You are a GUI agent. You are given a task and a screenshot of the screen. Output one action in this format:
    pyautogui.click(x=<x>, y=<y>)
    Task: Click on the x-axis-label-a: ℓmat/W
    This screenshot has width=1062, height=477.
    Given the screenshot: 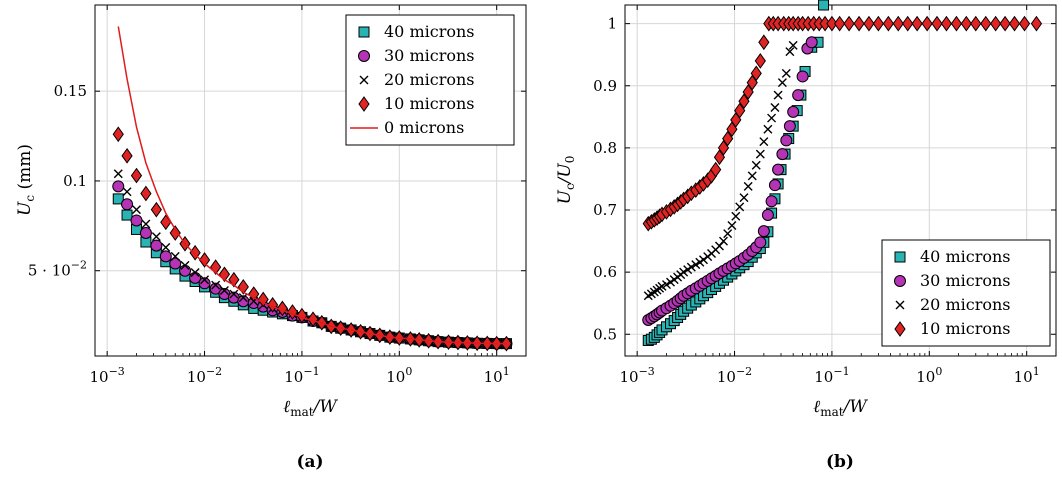 What is the action you would take?
    pyautogui.click(x=310, y=408)
    